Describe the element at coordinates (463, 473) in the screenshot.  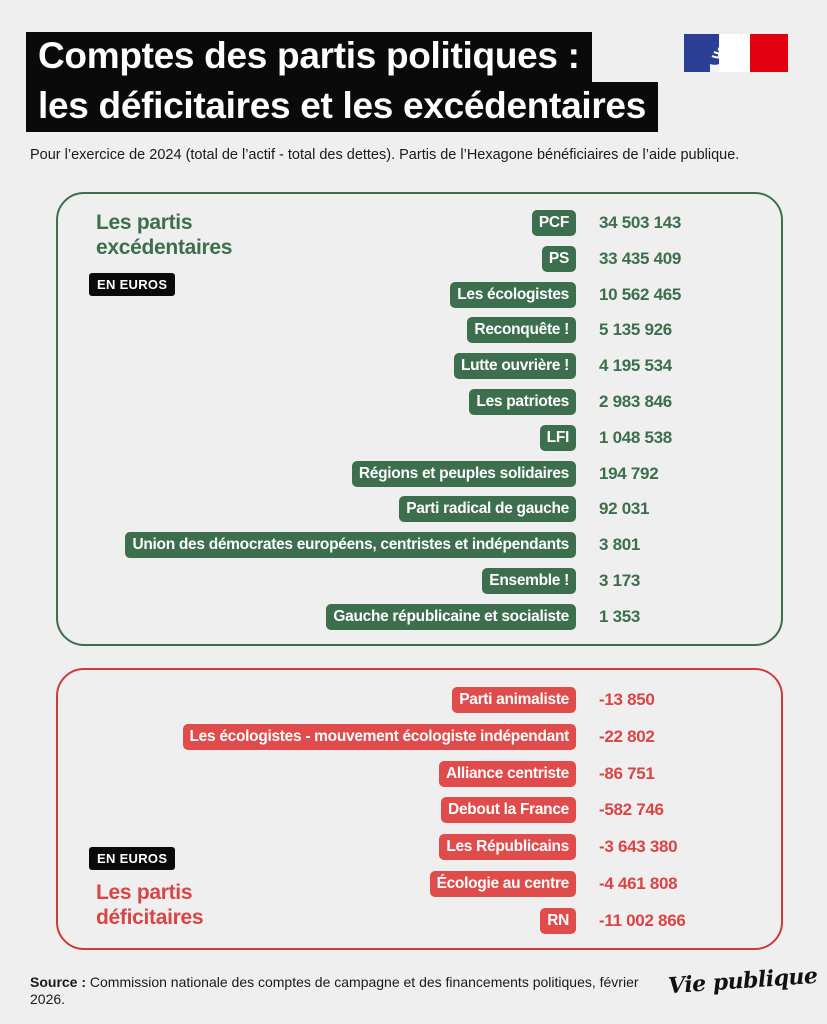
I see `party-label: Régions et peuples solidaires` at that location.